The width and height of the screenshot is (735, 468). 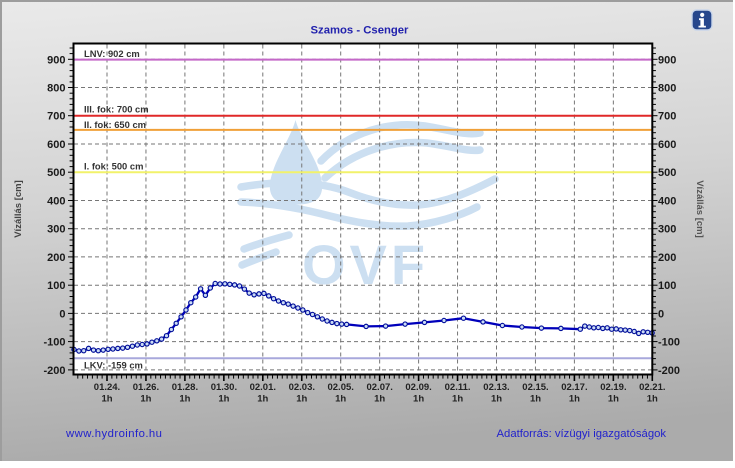 What do you see at coordinates (379, 387) in the screenshot?
I see `svg-text: 02.07.` at bounding box center [379, 387].